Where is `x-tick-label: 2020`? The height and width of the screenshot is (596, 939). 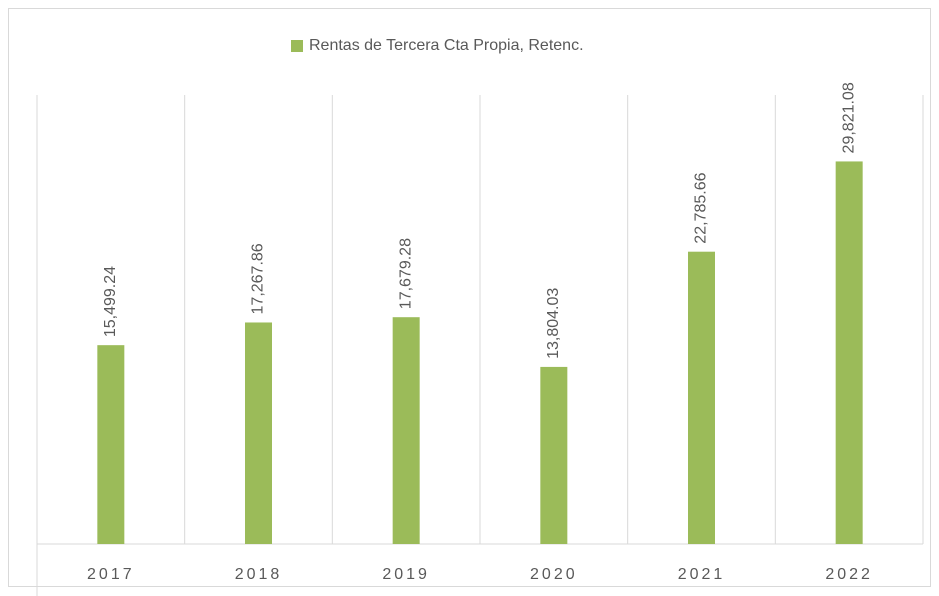
x-tick-label: 2020 is located at coordinates (554, 574).